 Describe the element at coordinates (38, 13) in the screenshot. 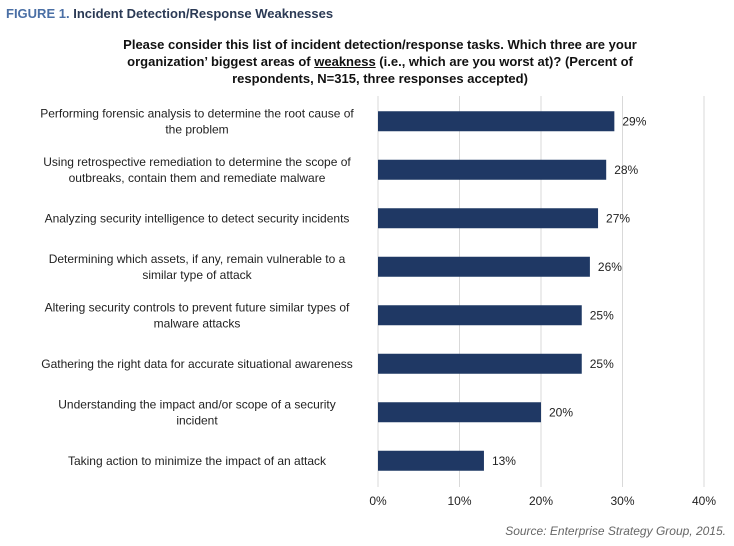

I see `figure-number: FIGURE 1.` at that location.